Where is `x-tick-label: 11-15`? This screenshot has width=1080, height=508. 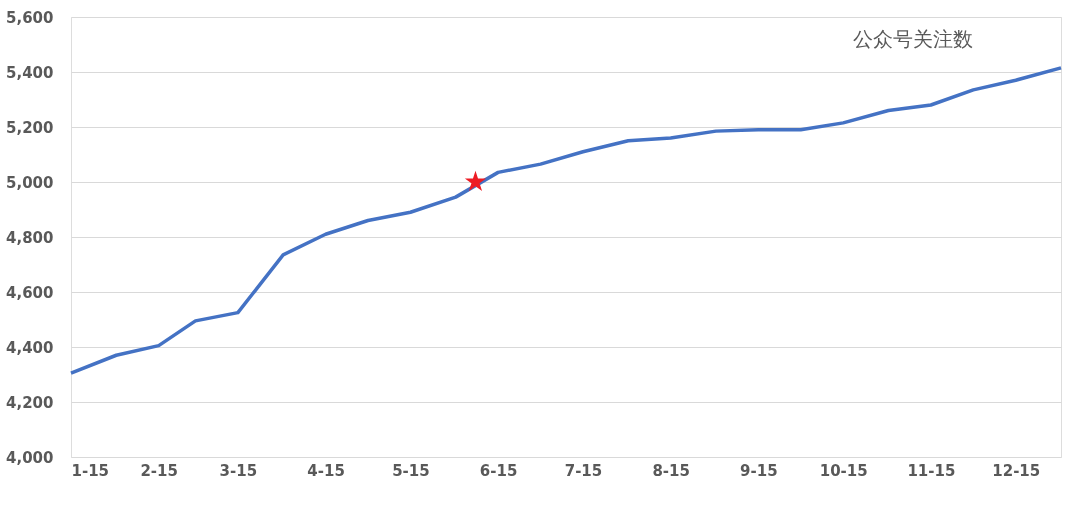 x-tick-label: 11-15 is located at coordinates (931, 470).